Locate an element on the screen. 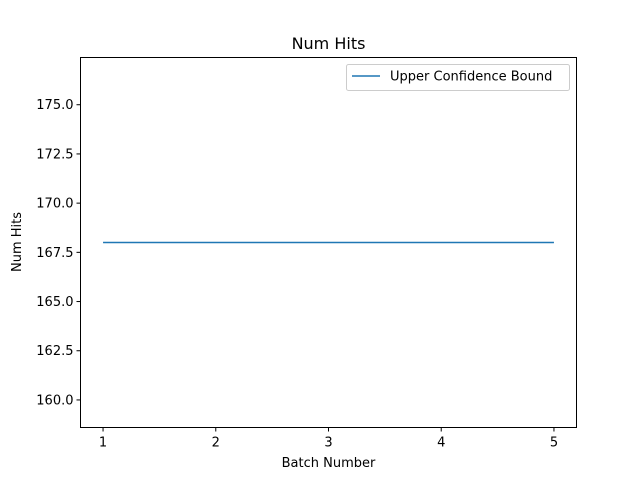  x-tick-label: 2 is located at coordinates (216, 443).